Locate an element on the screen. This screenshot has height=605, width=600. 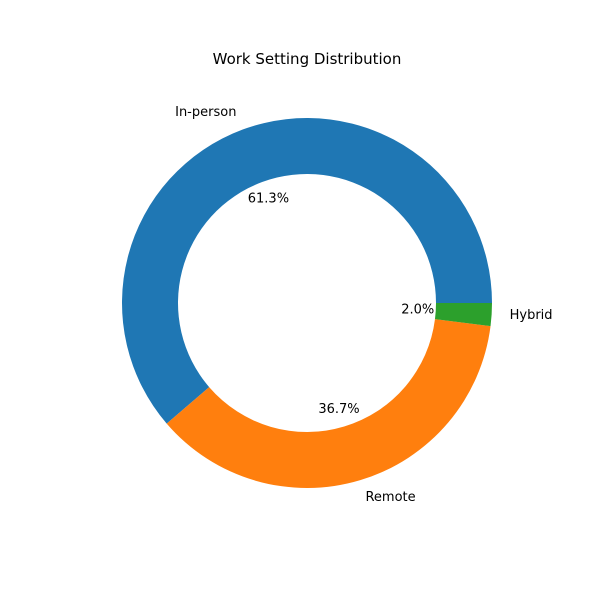
slice-pct-hybrid: 2.0% is located at coordinates (417, 309).